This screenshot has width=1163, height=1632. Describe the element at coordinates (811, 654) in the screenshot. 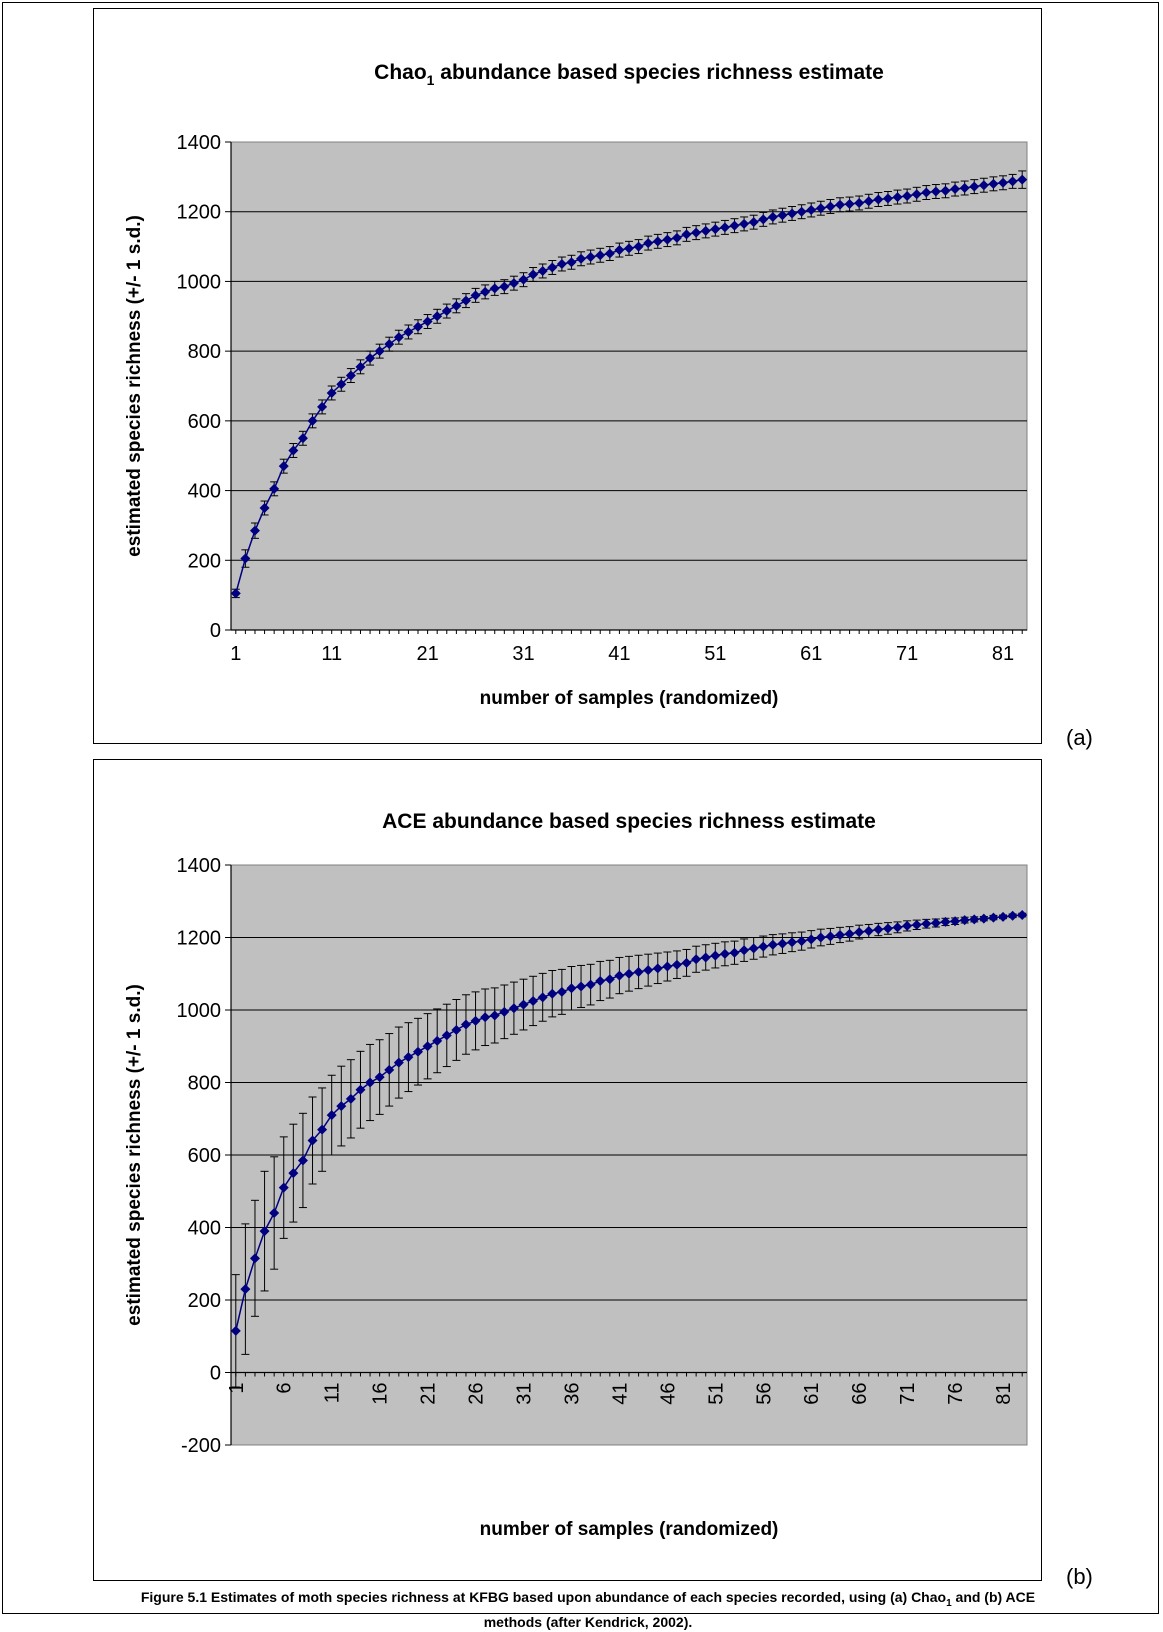

I see `x-tick-label: 61` at that location.